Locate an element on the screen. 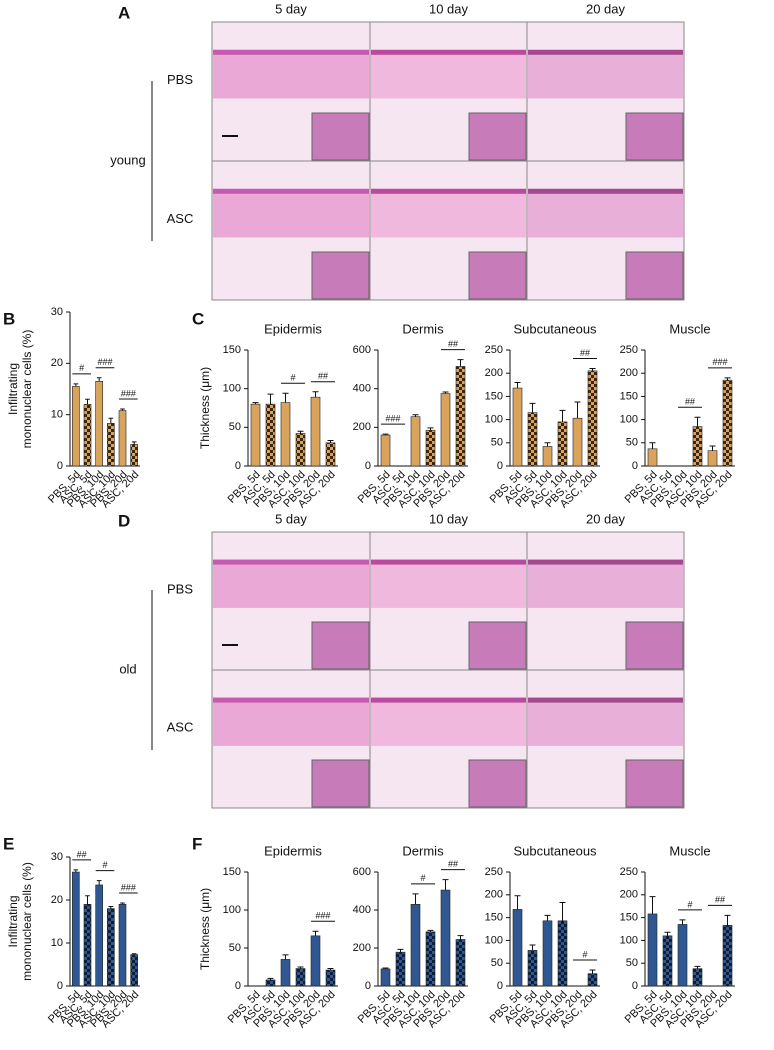 The width and height of the screenshot is (774, 1050). column-header: 20 day is located at coordinates (606, 8).